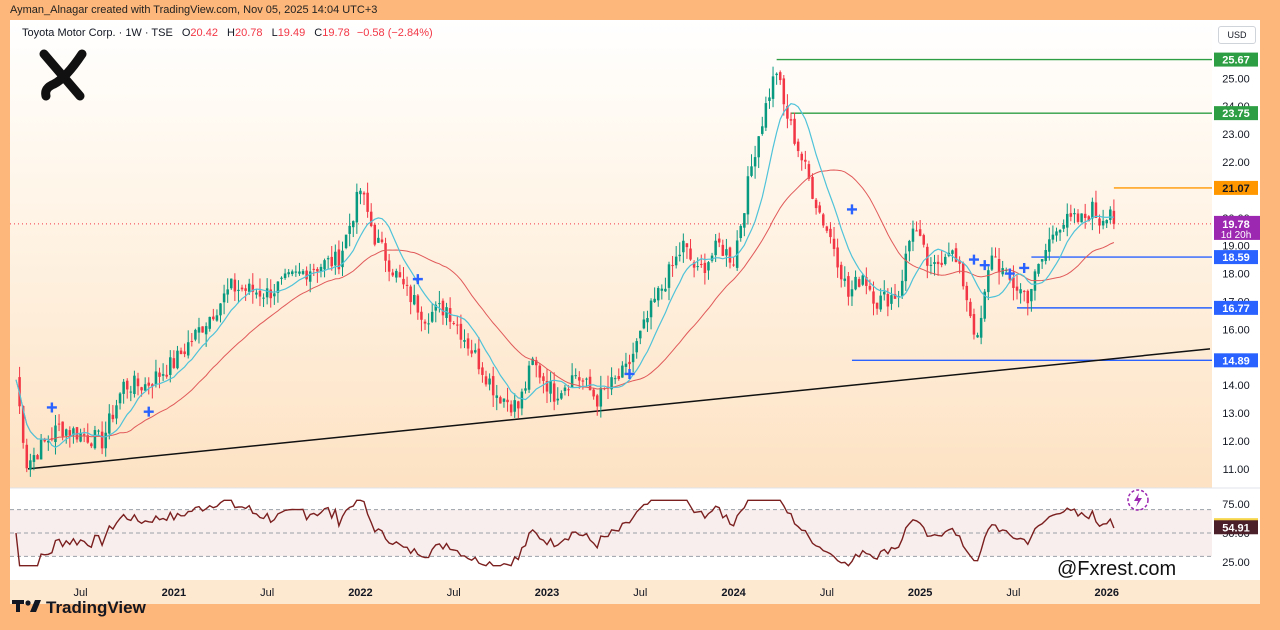  What do you see at coordinates (394, 33) in the screenshot?
I see `change-value: −0.58 (−2.84%)` at bounding box center [394, 33].